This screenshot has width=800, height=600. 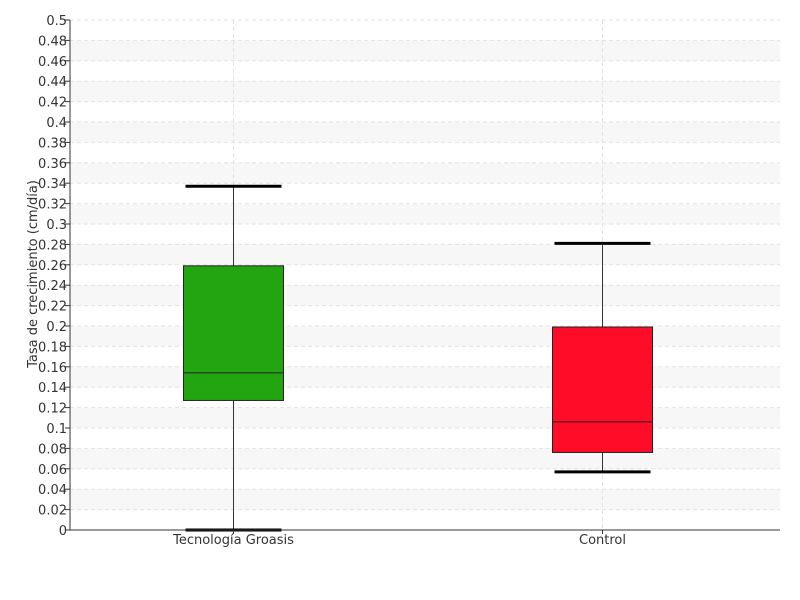 What do you see at coordinates (63, 531) in the screenshot?
I see `y-tick-label: 0` at bounding box center [63, 531].